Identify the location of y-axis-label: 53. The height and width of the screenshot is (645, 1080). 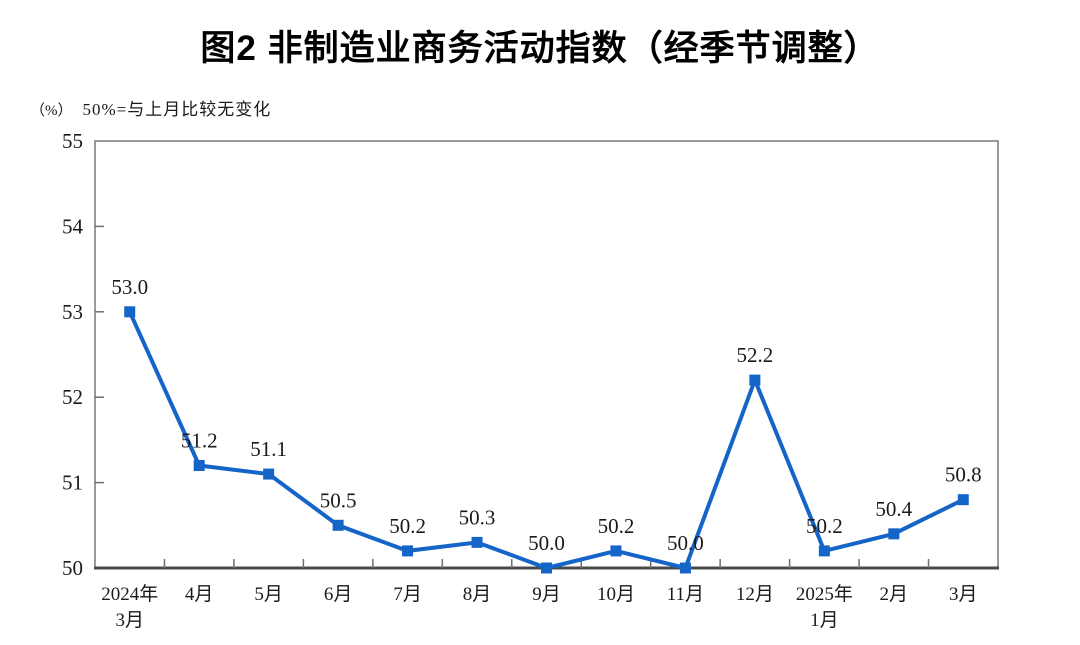
(72, 312).